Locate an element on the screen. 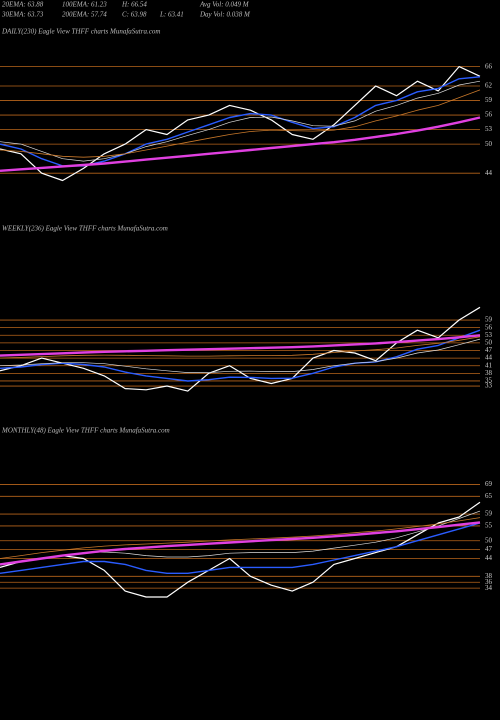 This screenshot has height=720, width=500. y-tick-label: 55 is located at coordinates (489, 526).